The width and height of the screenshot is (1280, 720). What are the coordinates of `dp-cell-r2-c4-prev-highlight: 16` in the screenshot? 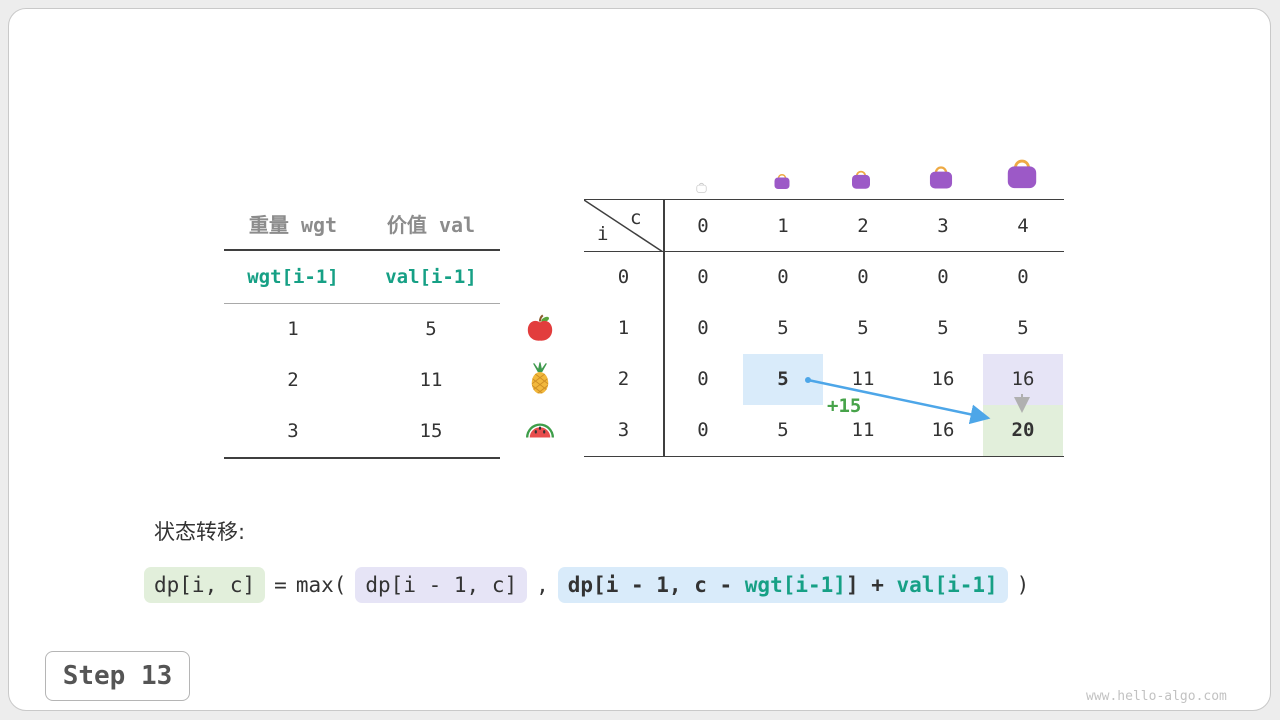 It's located at (1023, 379).